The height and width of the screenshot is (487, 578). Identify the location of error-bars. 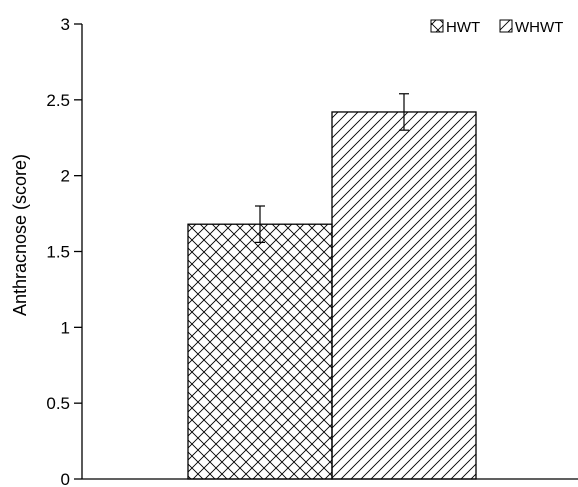
(332, 168).